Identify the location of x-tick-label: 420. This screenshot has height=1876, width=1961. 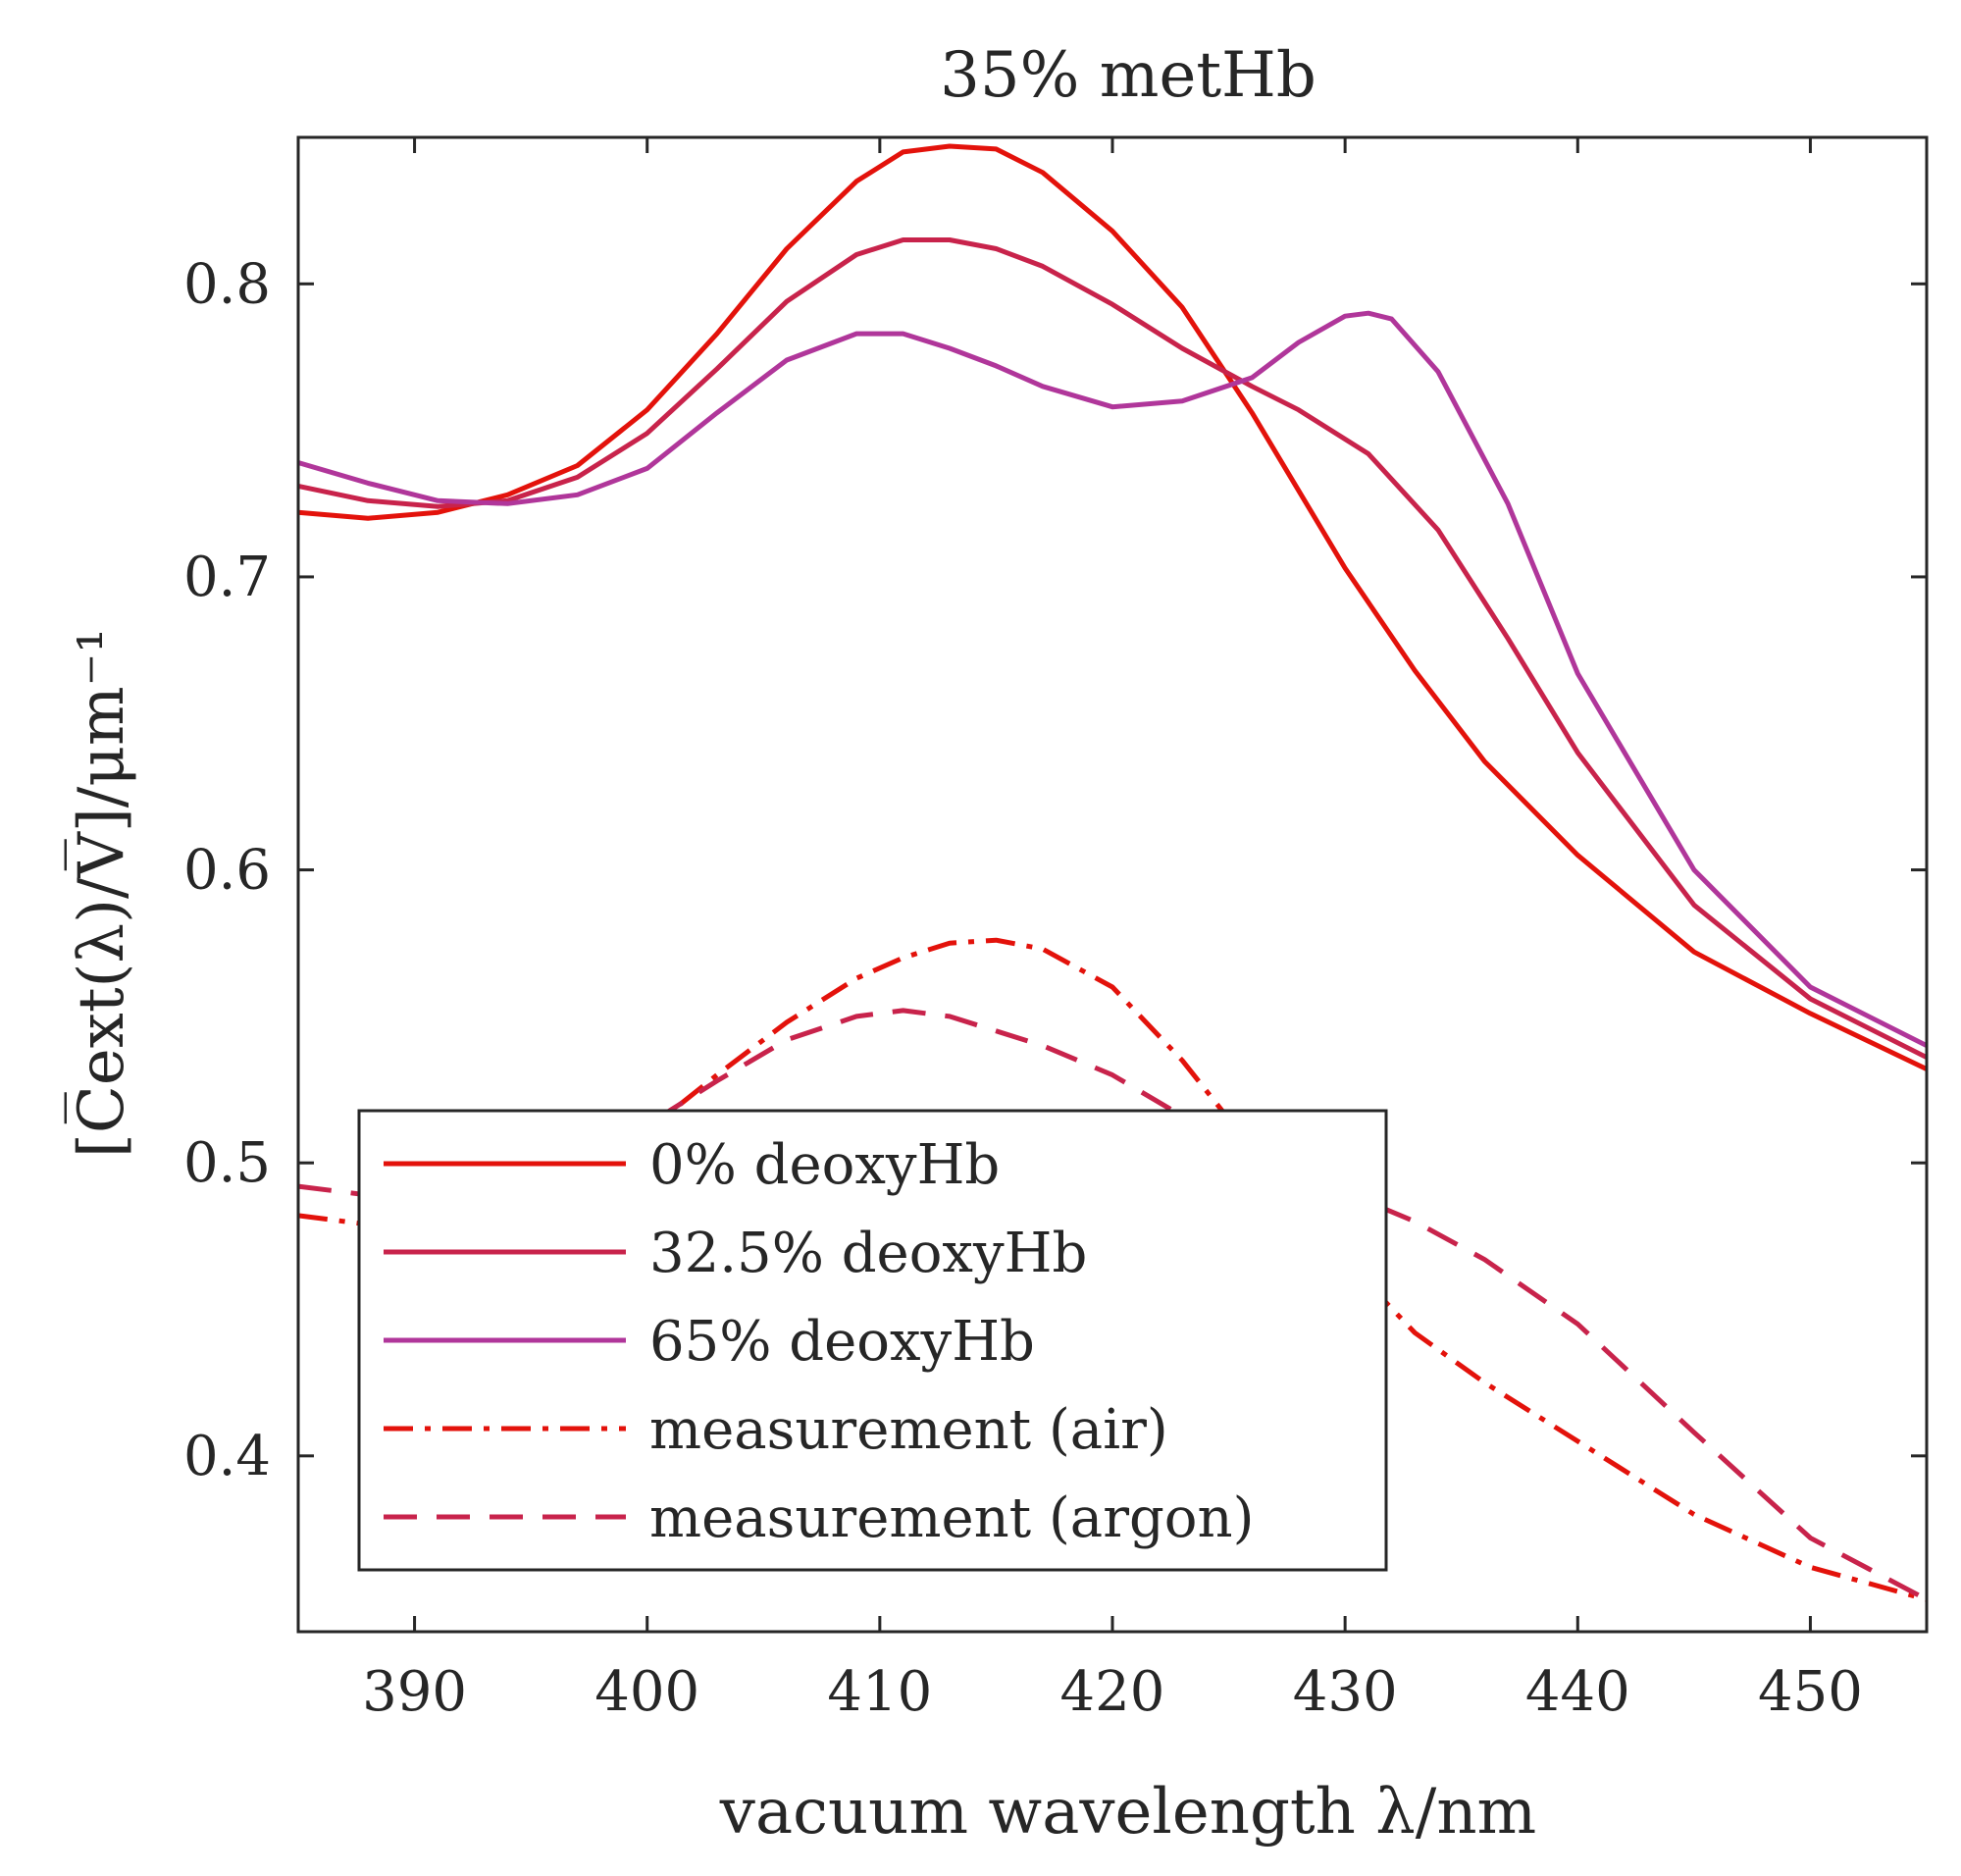
(1112, 1692).